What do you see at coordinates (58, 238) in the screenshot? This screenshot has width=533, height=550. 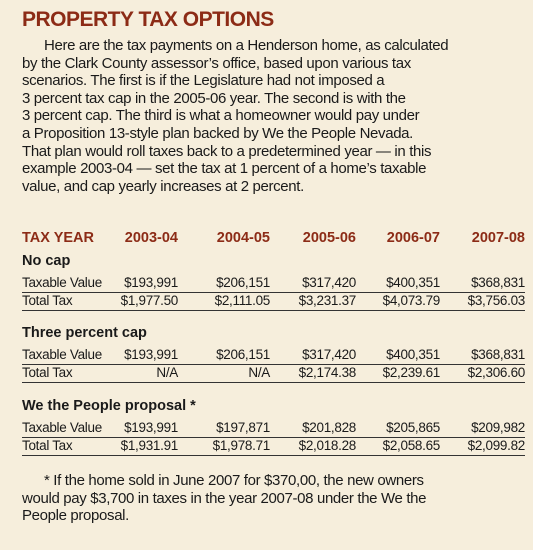 I see `header-cell: TAX YEAR` at bounding box center [58, 238].